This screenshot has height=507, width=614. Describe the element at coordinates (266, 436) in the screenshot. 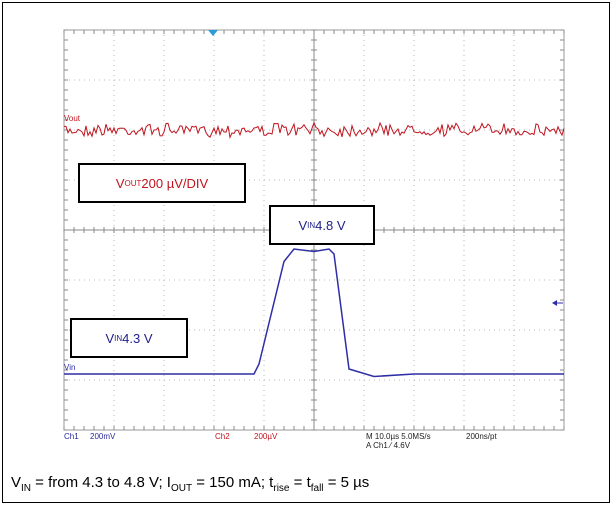

I see `ch2-scale: 200µV` at that location.